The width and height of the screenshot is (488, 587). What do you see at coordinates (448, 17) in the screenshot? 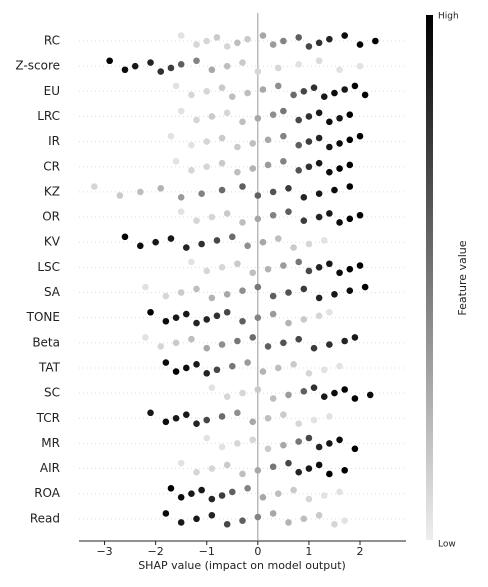
I see `colorbar-high: High` at bounding box center [448, 17].